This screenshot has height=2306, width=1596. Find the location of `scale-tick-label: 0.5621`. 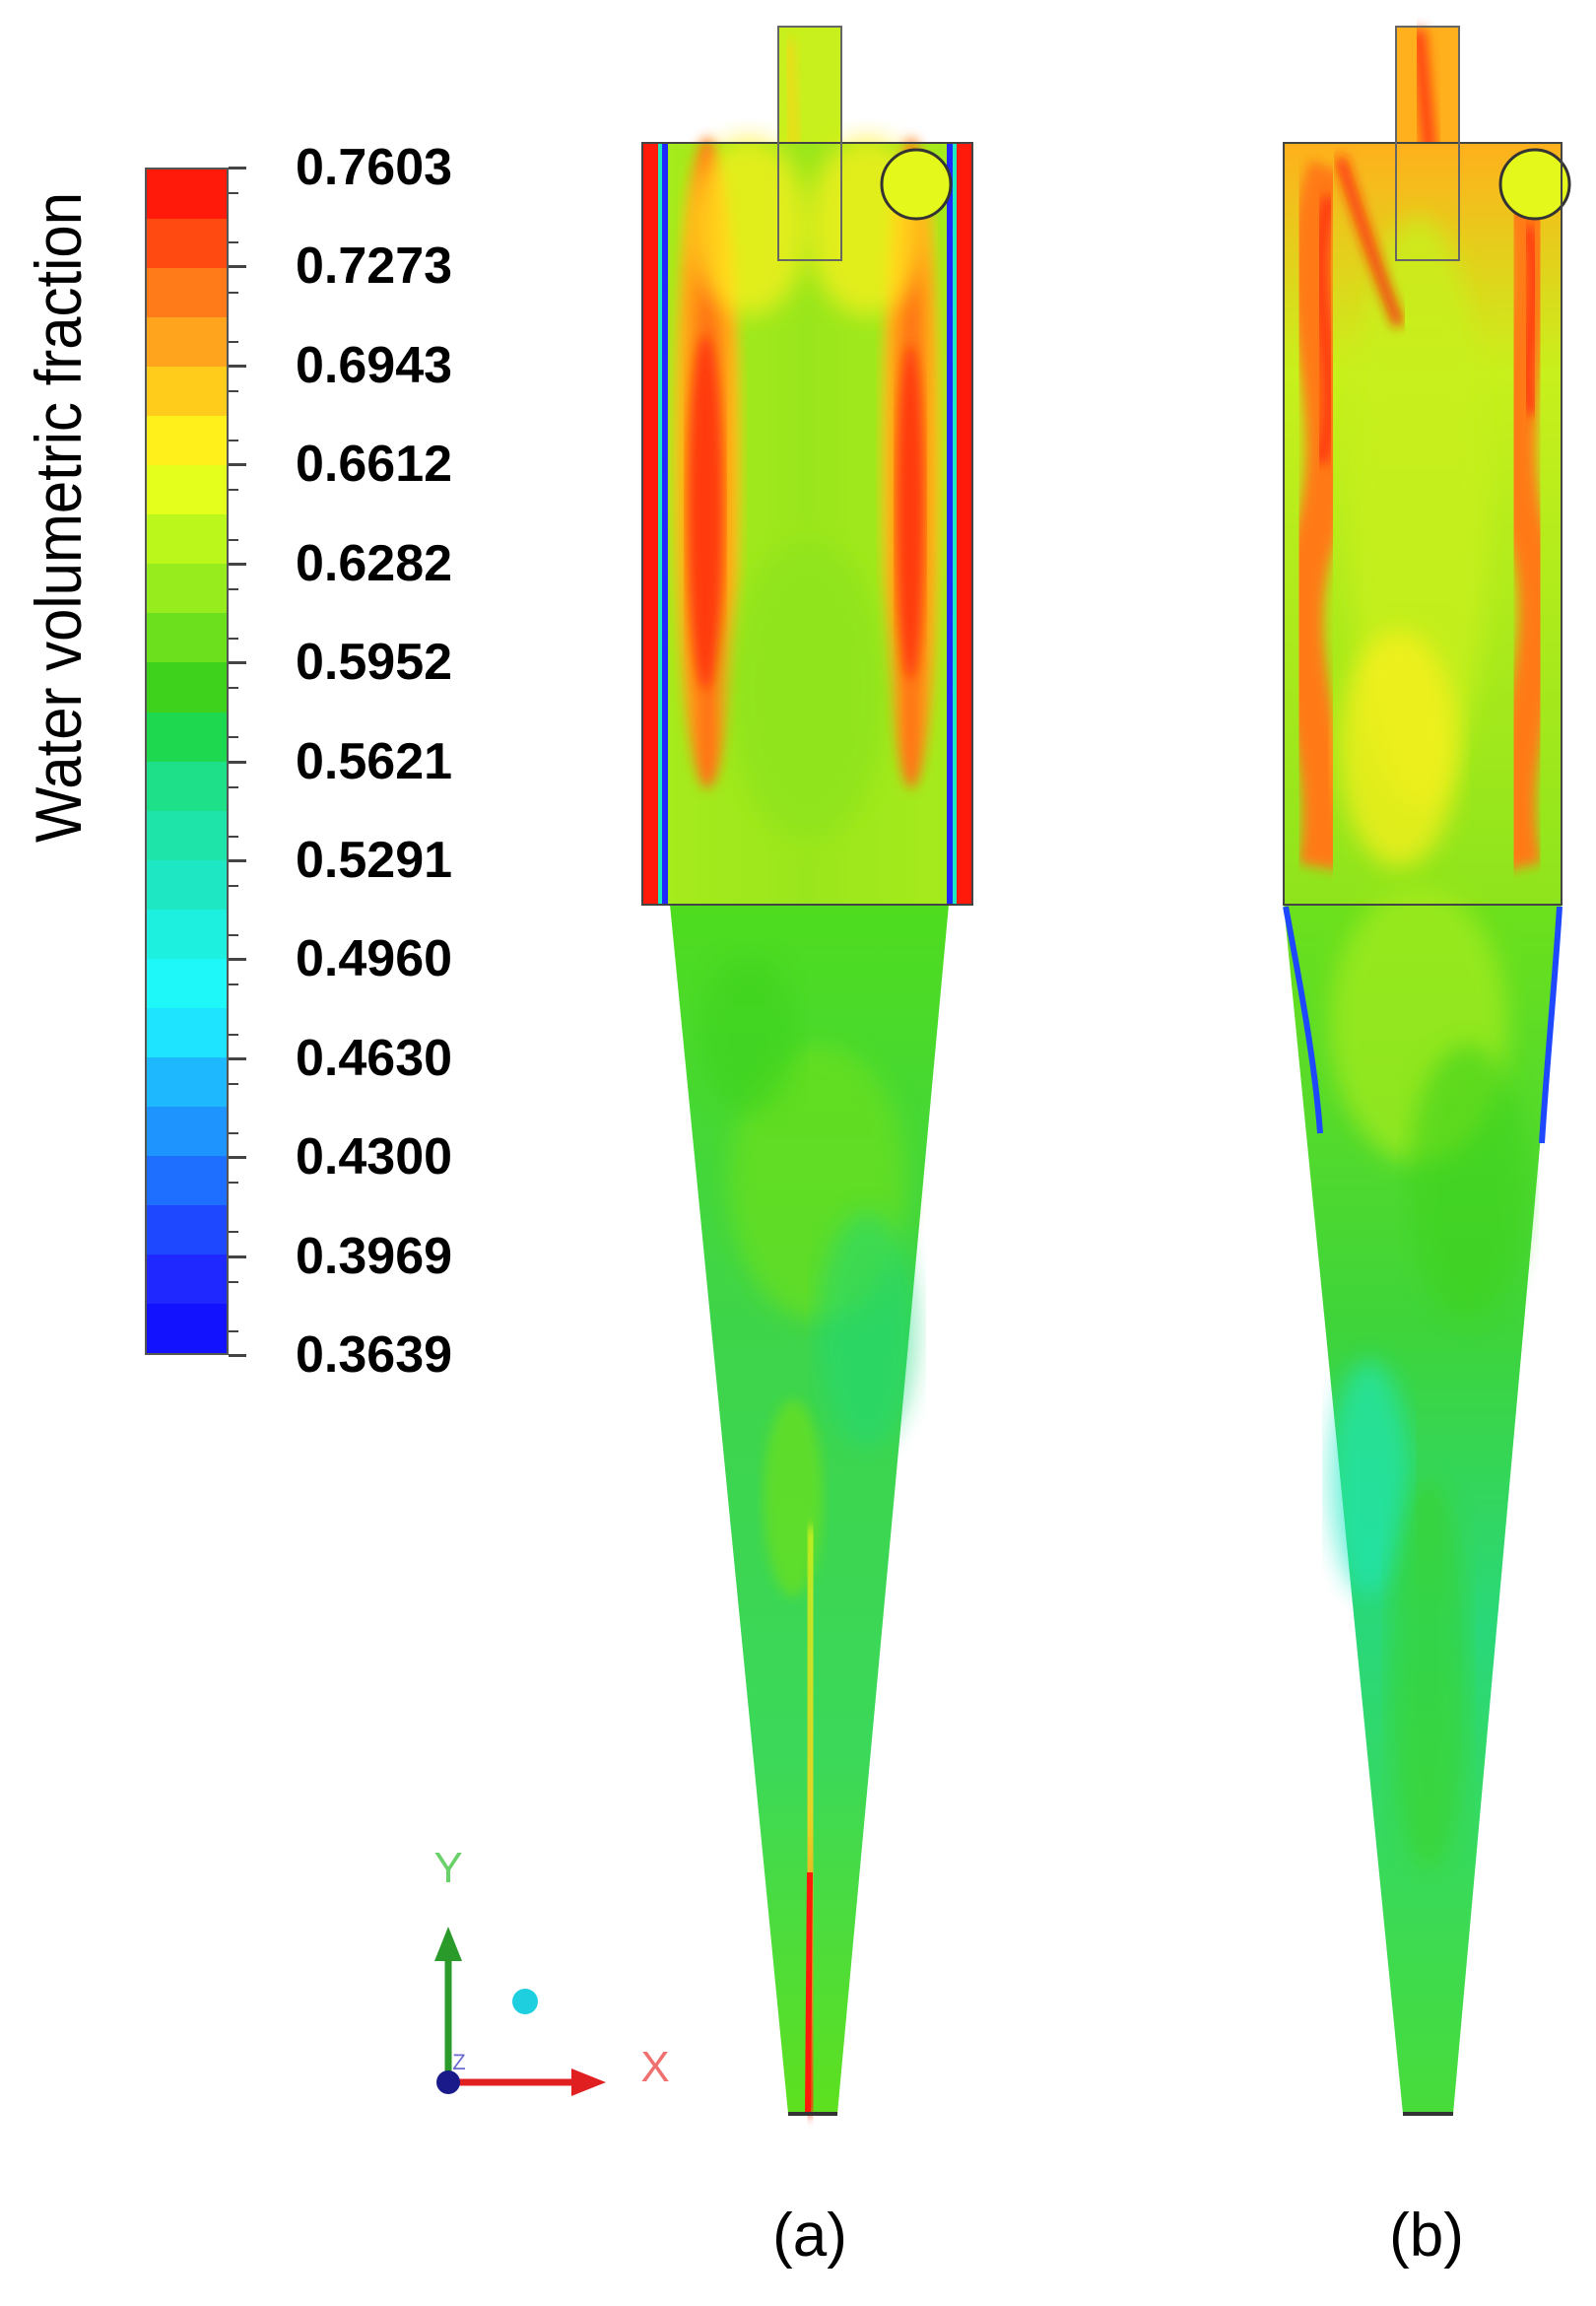

scale-tick-label: 0.5621 is located at coordinates (374, 761).